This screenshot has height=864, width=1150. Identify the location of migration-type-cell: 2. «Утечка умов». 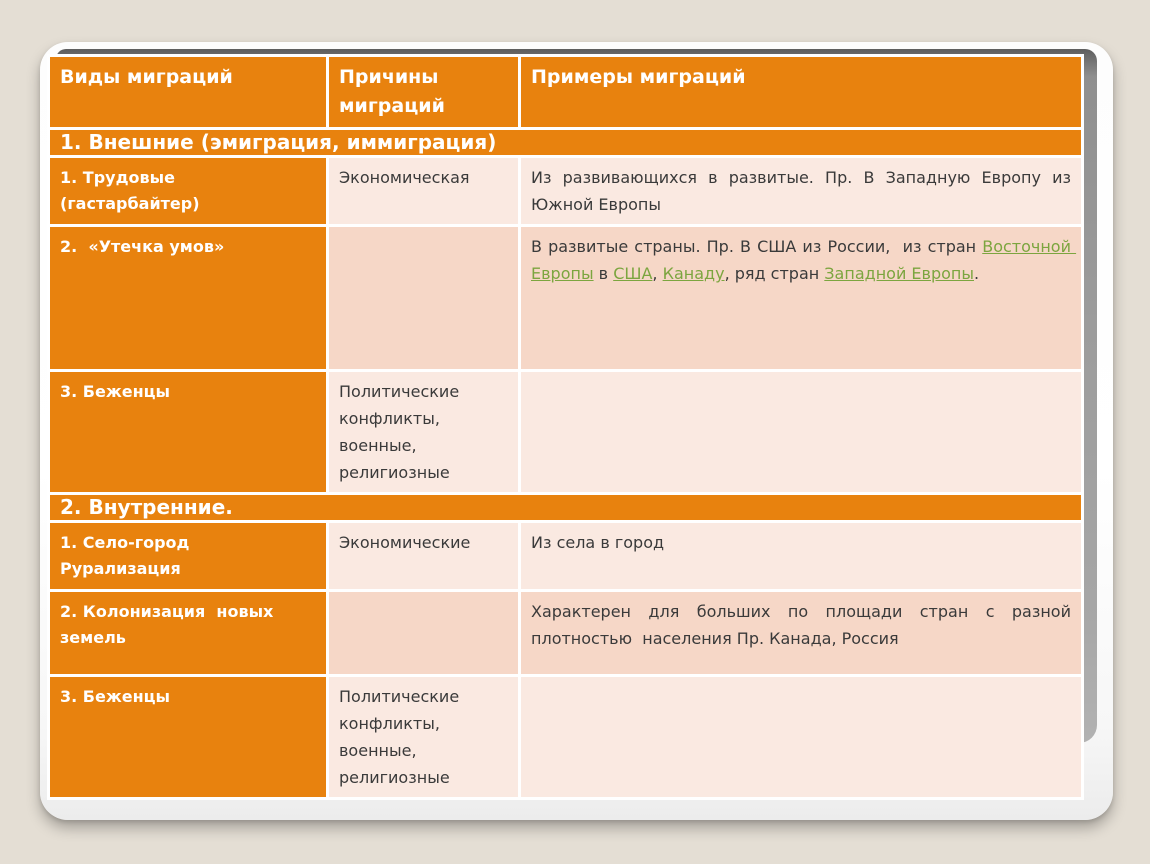
(188, 298).